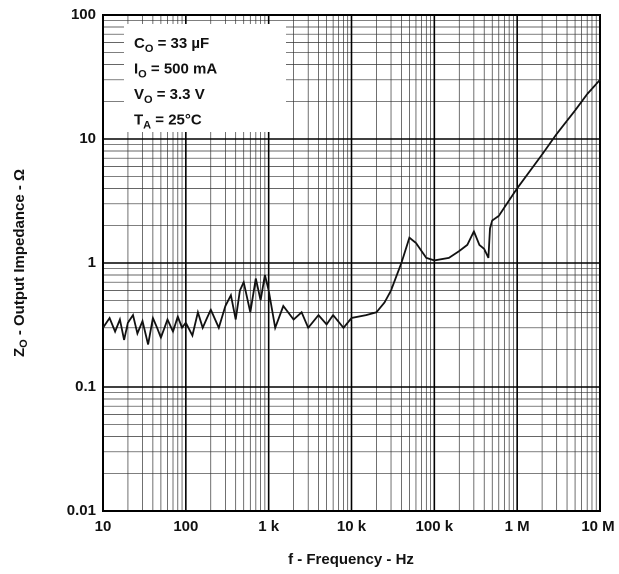 The image size is (619, 574). What do you see at coordinates (138, 119) in the screenshot?
I see `annotation-symbol: T` at bounding box center [138, 119].